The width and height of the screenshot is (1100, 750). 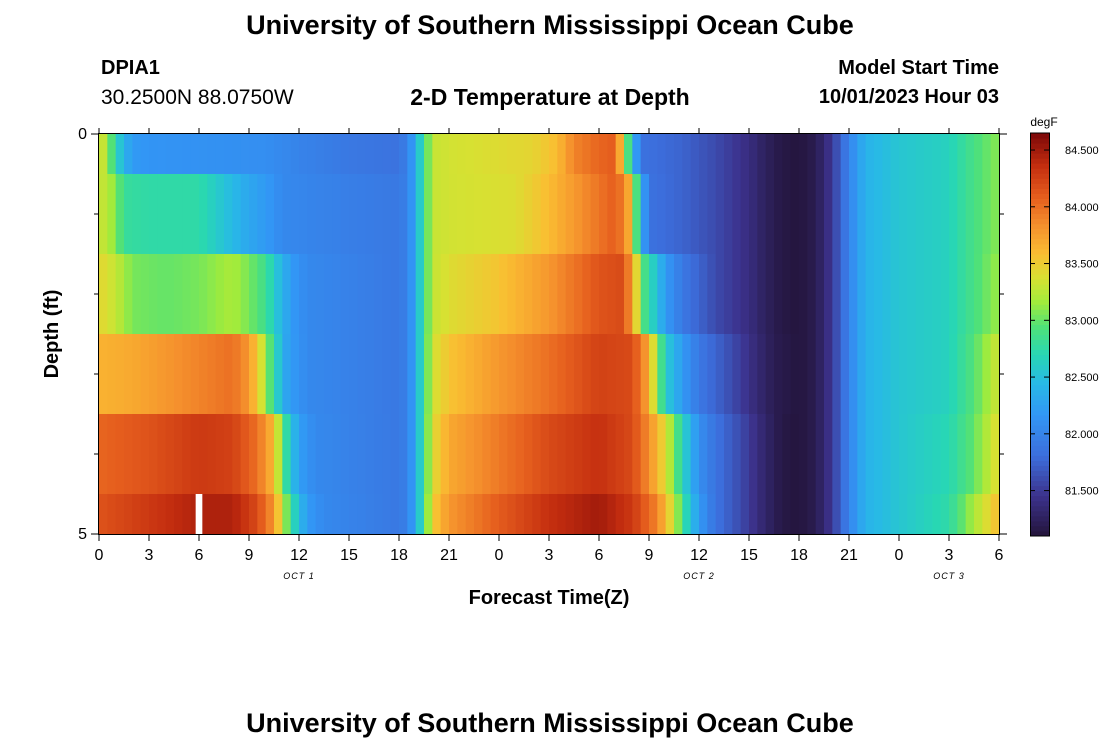 What do you see at coordinates (399, 555) in the screenshot?
I see `x-tick-label: 18` at bounding box center [399, 555].